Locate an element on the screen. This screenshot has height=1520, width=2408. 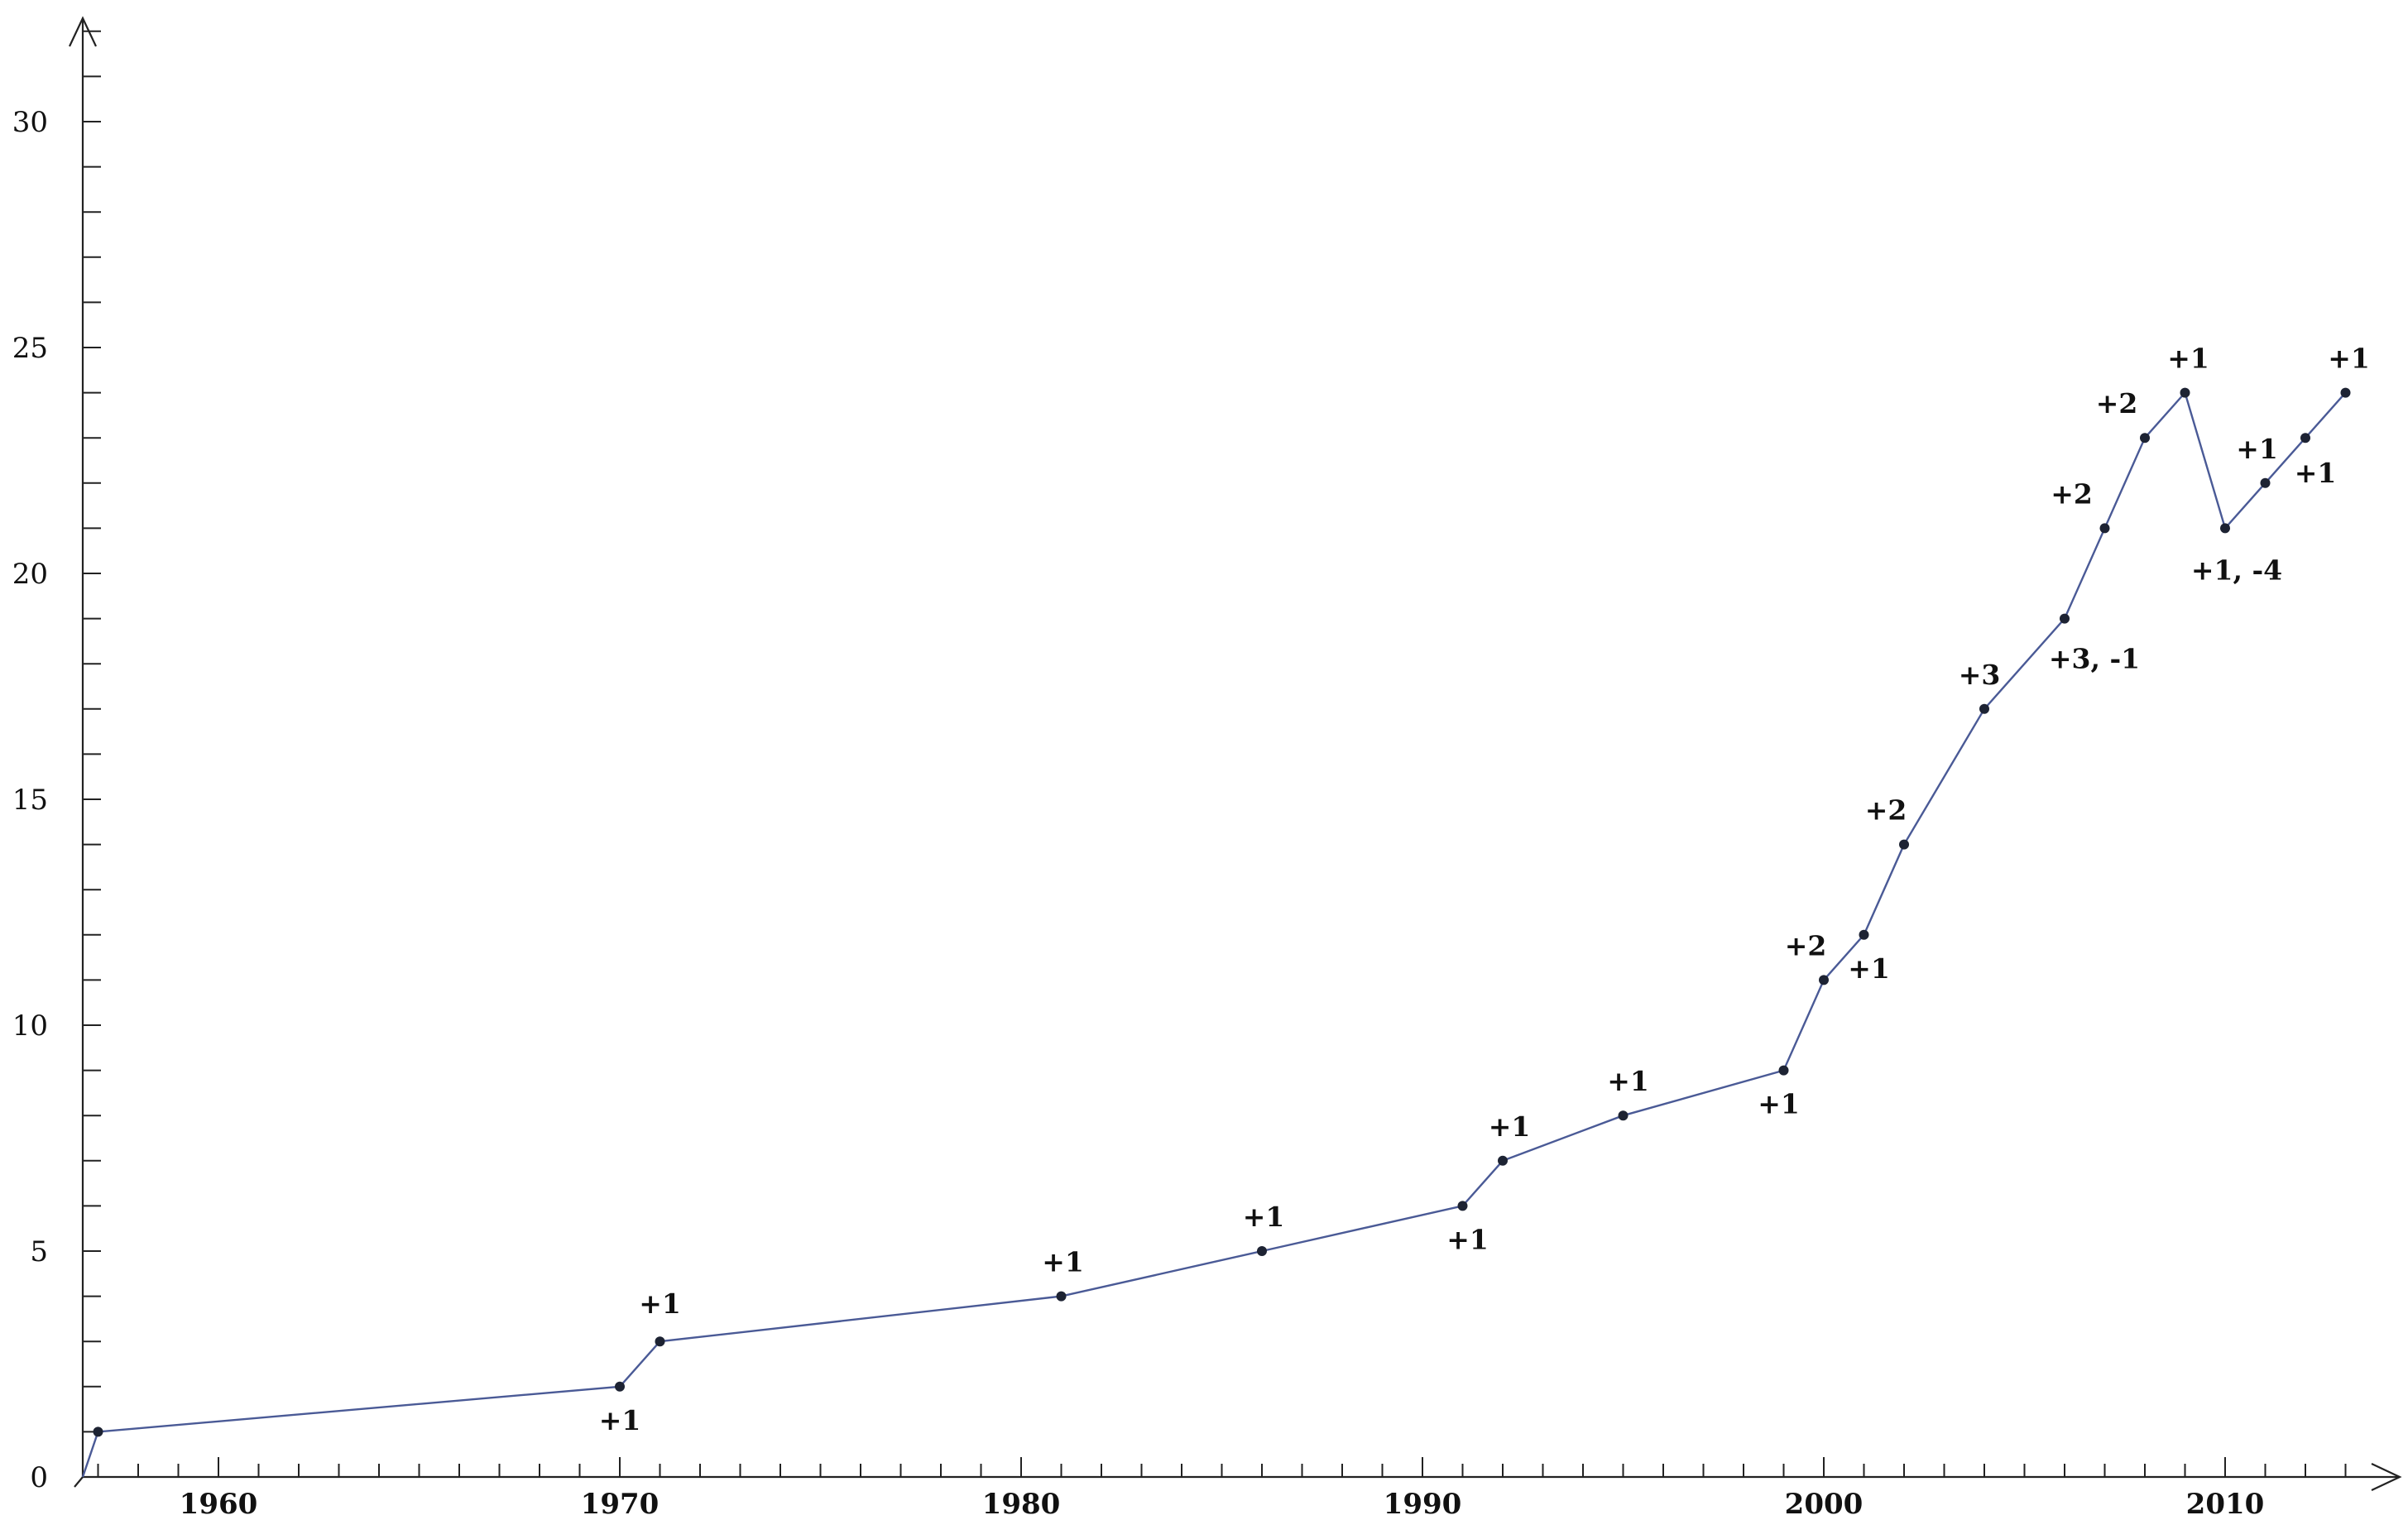
data-label: +3 is located at coordinates (1980, 675).